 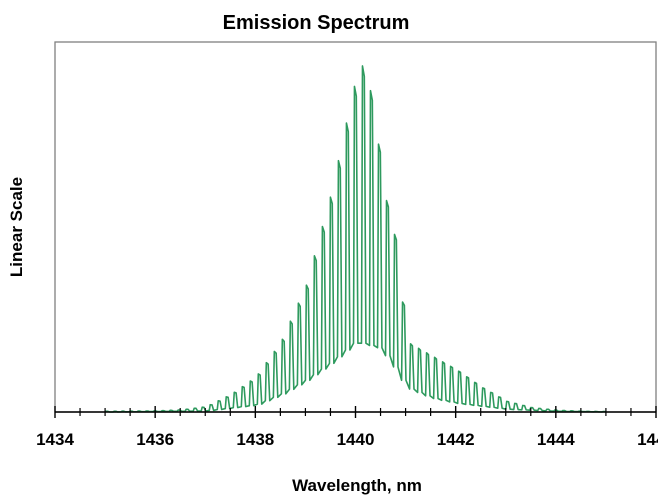 What do you see at coordinates (55, 439) in the screenshot?
I see `x-tick-label: 1434` at bounding box center [55, 439].